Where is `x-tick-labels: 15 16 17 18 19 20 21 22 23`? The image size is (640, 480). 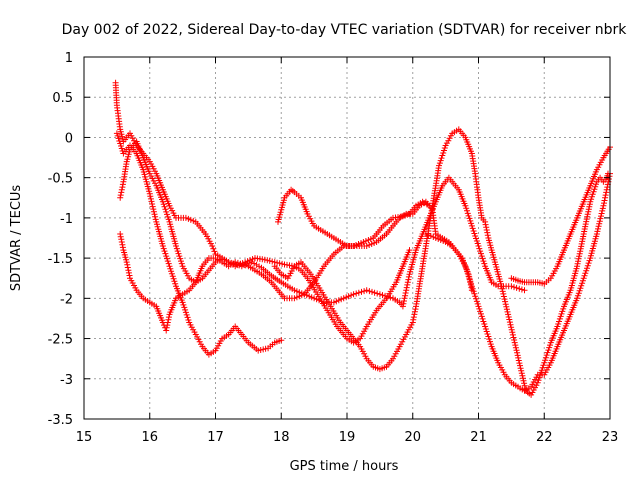 x-tick-labels: 15 16 17 18 19 20 21 22 23 is located at coordinates (347, 437).